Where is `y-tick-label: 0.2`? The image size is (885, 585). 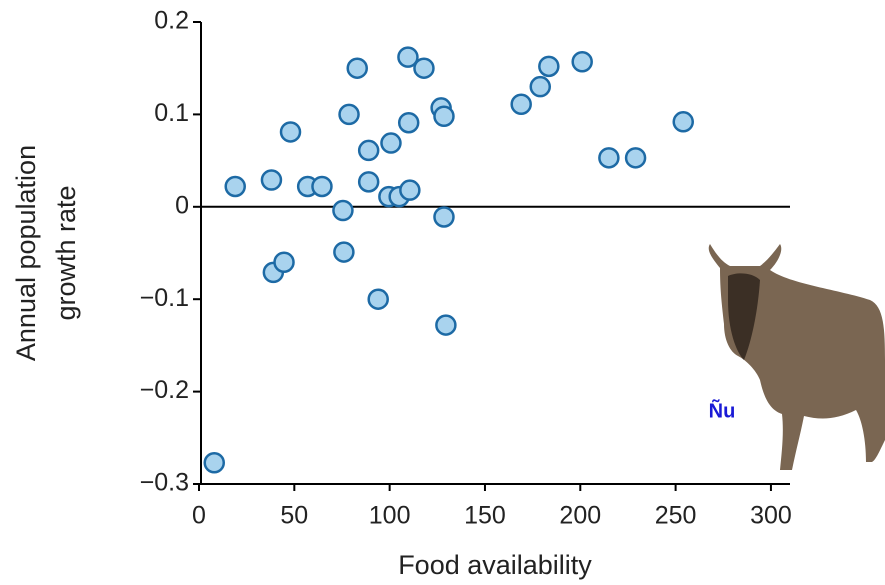
y-tick-label: 0.2 is located at coordinates (171, 21).